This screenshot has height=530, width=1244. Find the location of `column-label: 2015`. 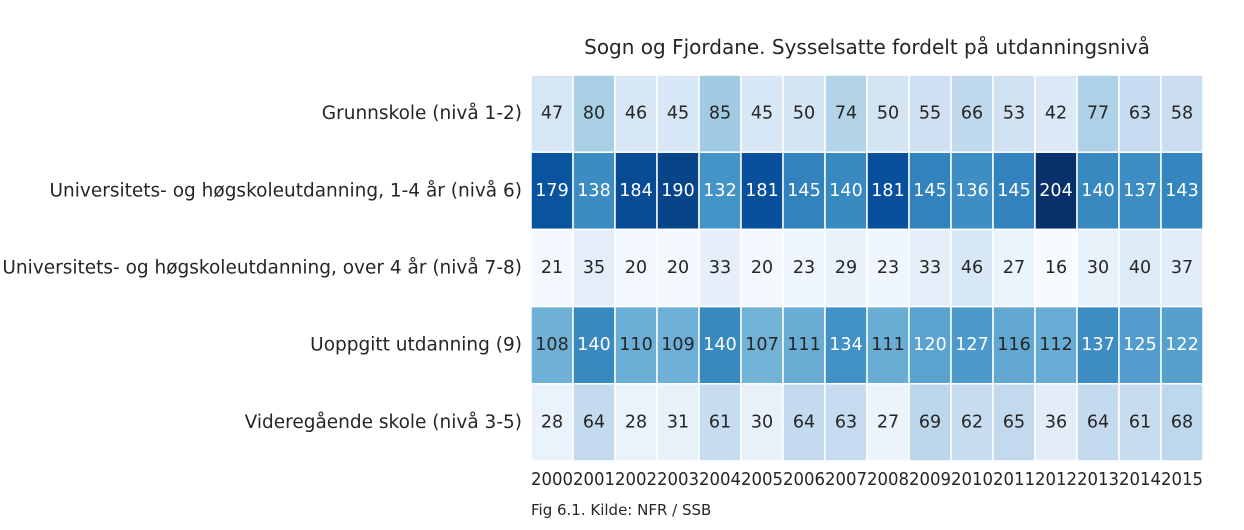

column-label: 2015 is located at coordinates (1182, 480).